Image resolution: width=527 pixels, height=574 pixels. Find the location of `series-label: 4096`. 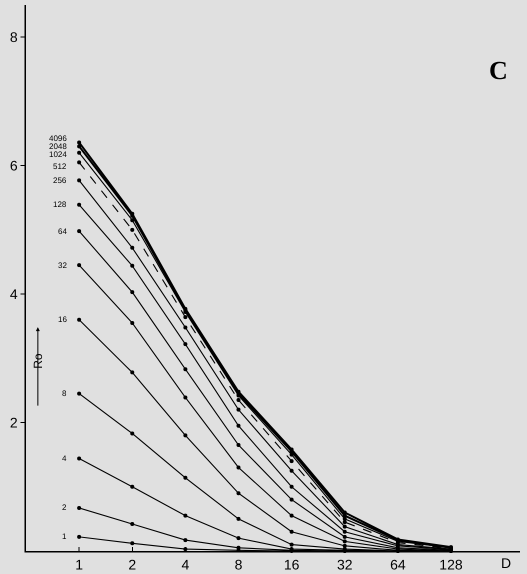

series-label: 4096 is located at coordinates (58, 138).